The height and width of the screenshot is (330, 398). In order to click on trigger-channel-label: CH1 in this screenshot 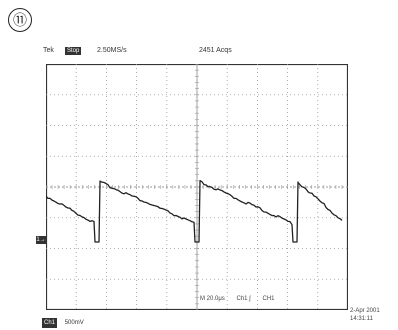, I will do `click(268, 299)`.